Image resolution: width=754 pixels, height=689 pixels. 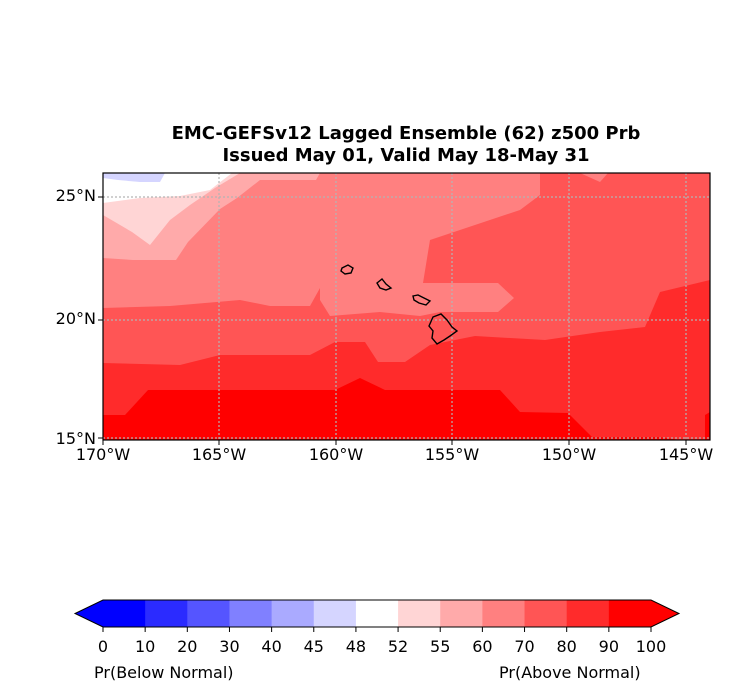 I want to click on colorbar-tick-label: 45, so click(x=313, y=646).